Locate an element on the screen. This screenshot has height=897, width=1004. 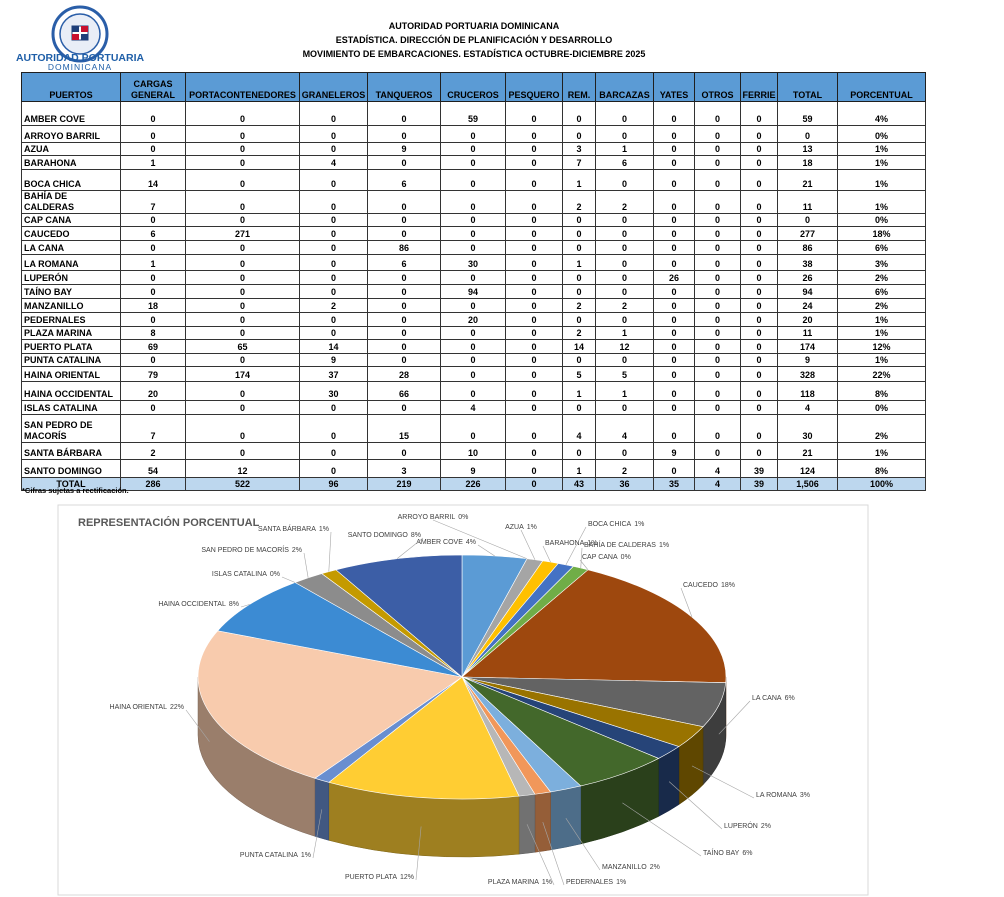
table-row: SAN PEDRO DE MACORÍS 7 0 0 15 0 0 4 4 0 0 0 30 2% is located at coordinates (473, 428).